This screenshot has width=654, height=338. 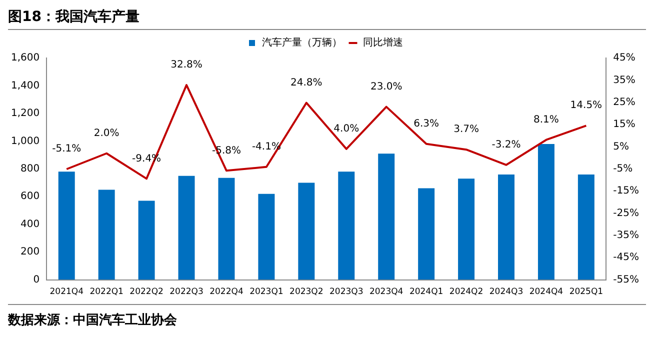 I want to click on data-label: -5.1%, so click(x=67, y=149).